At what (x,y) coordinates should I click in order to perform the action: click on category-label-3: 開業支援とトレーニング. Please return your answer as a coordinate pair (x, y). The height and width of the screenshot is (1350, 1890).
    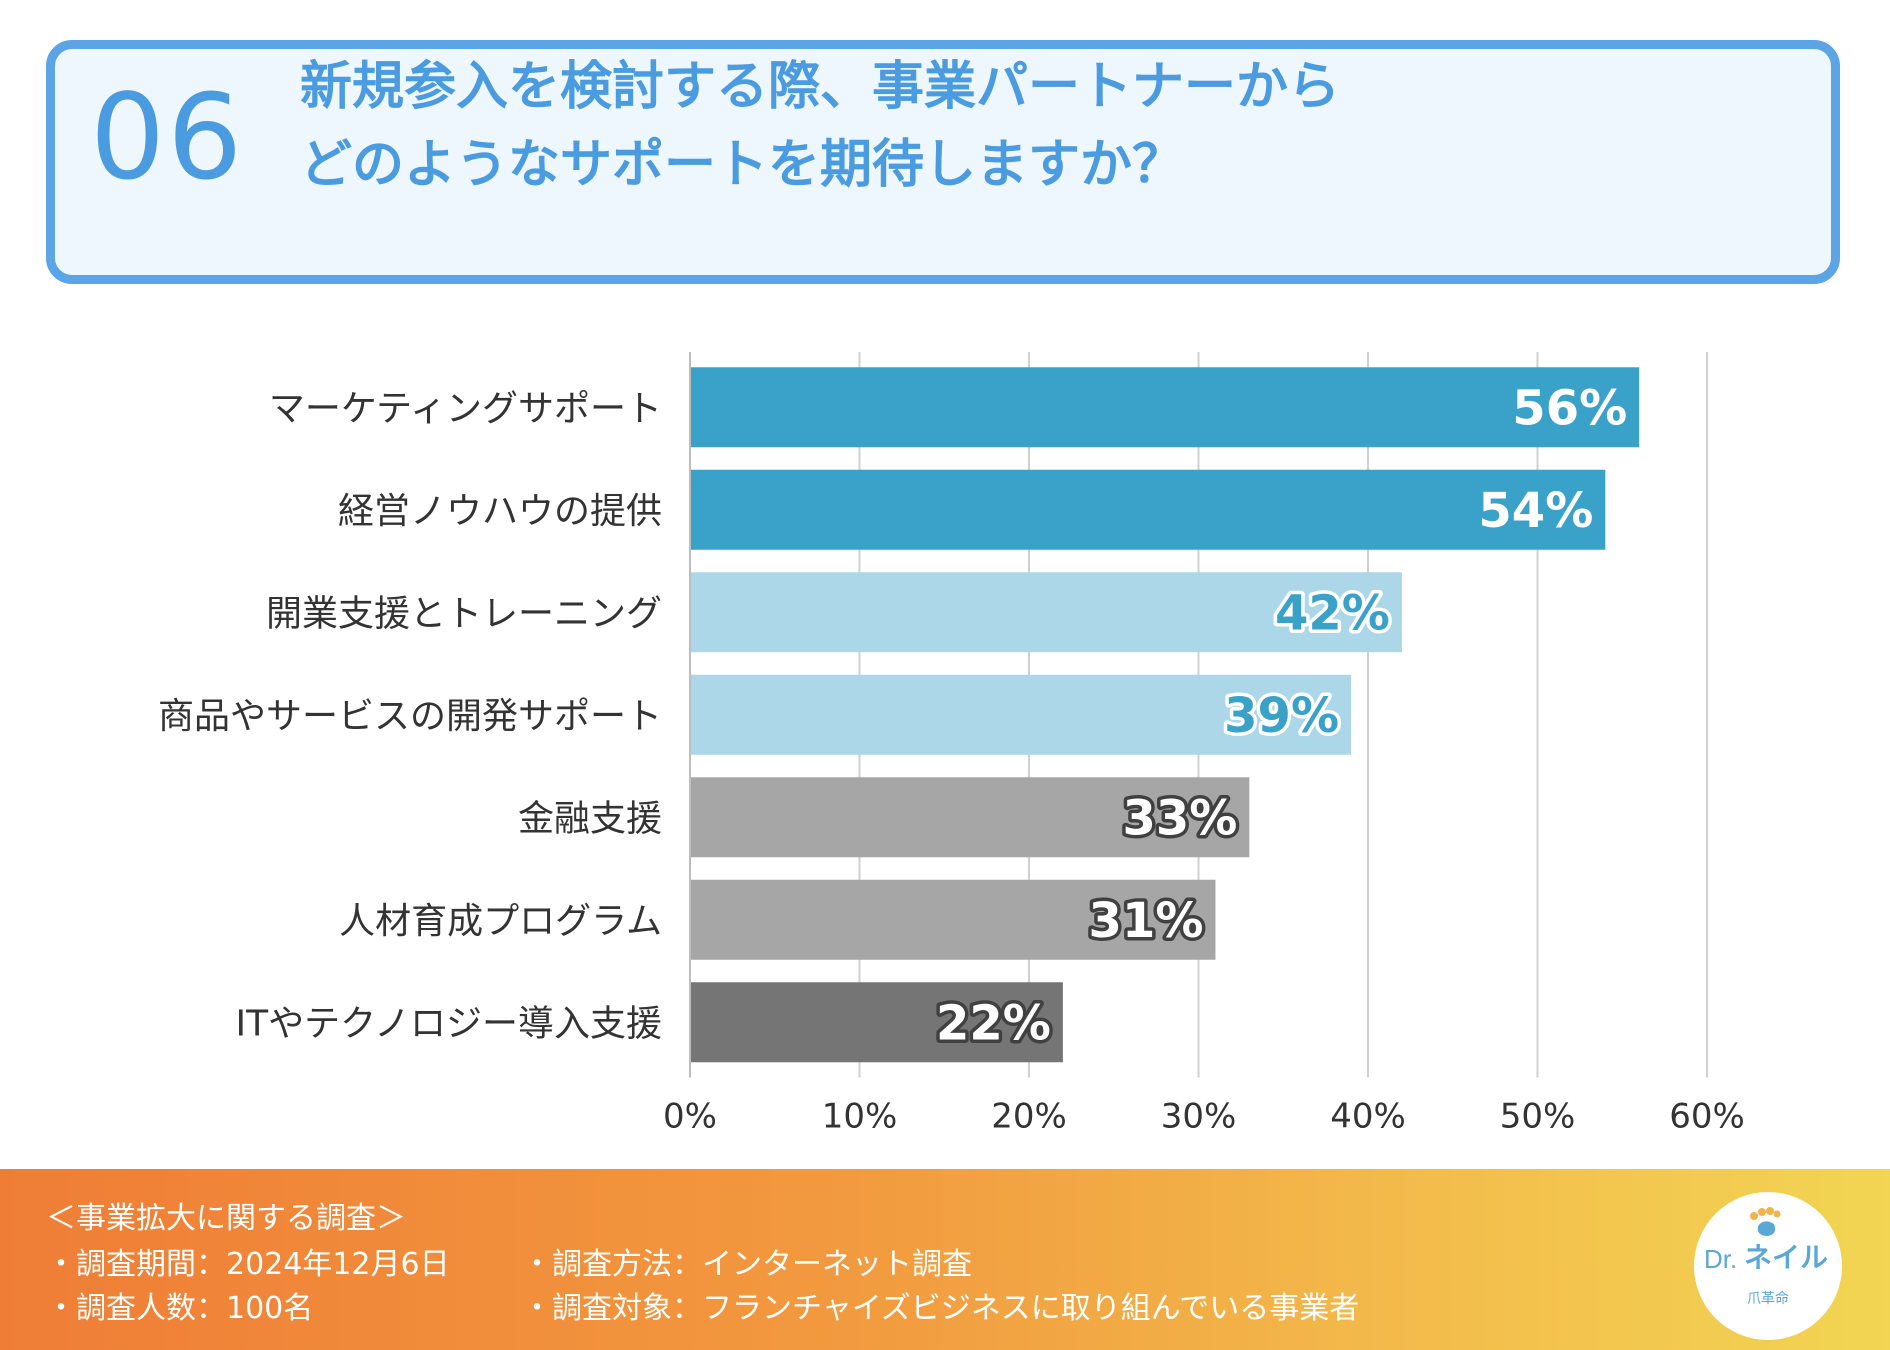
    Looking at the image, I should click on (464, 613).